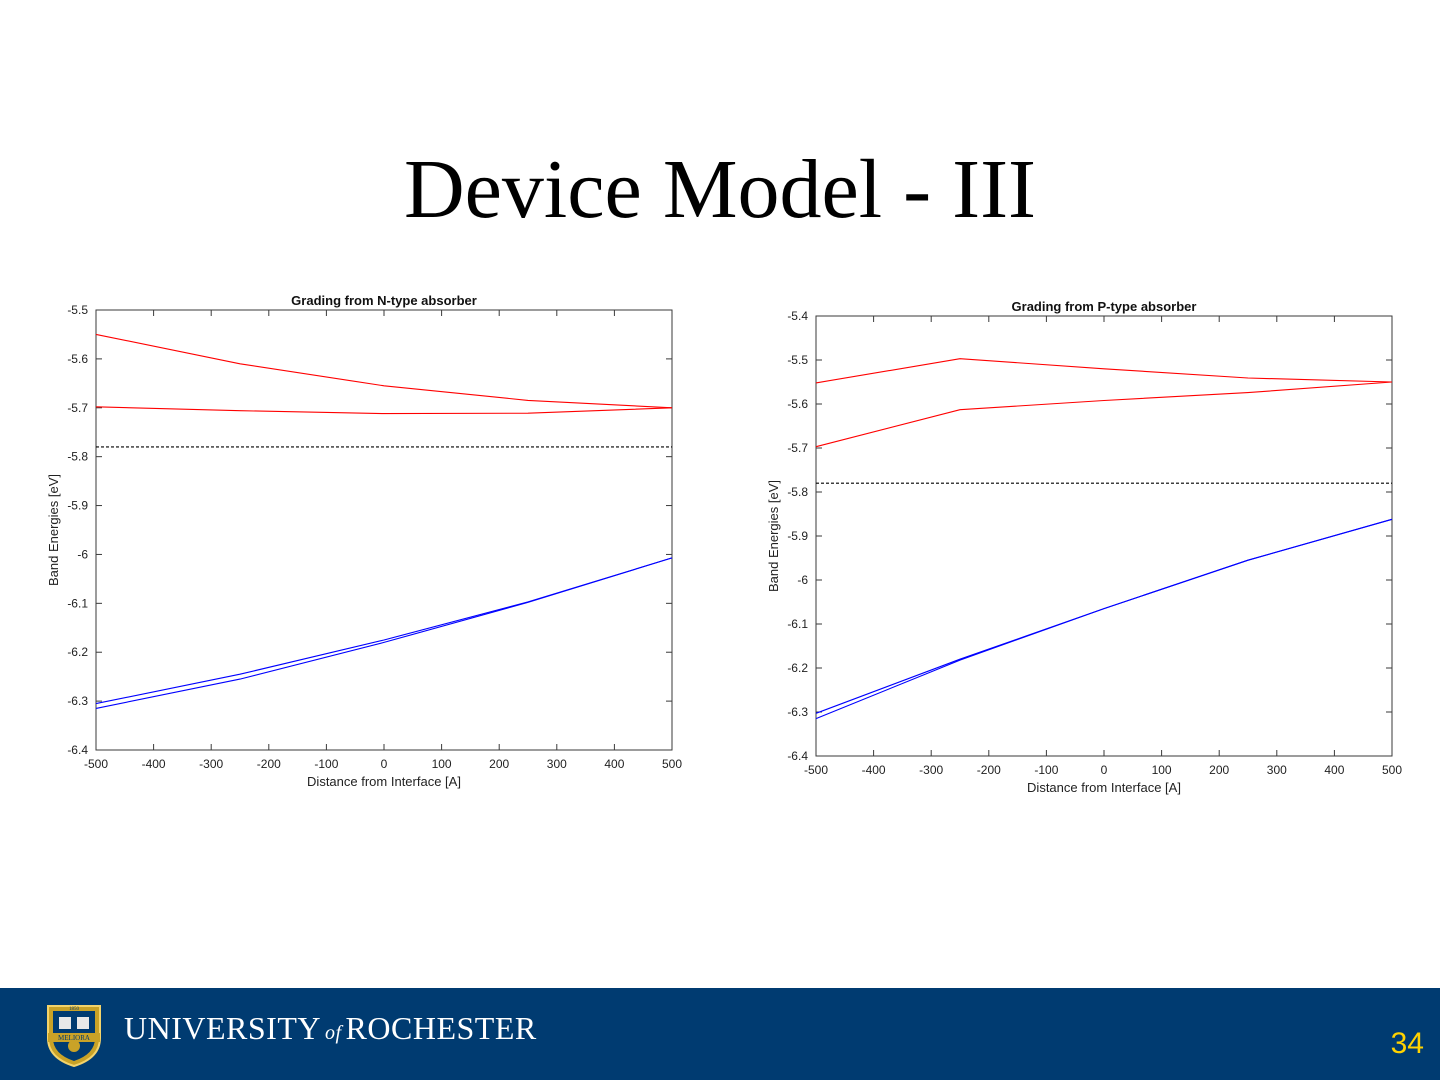 The height and width of the screenshot is (1080, 1440). Describe the element at coordinates (77, 701) in the screenshot. I see `chart-left-ytick-label: -6.3` at that location.